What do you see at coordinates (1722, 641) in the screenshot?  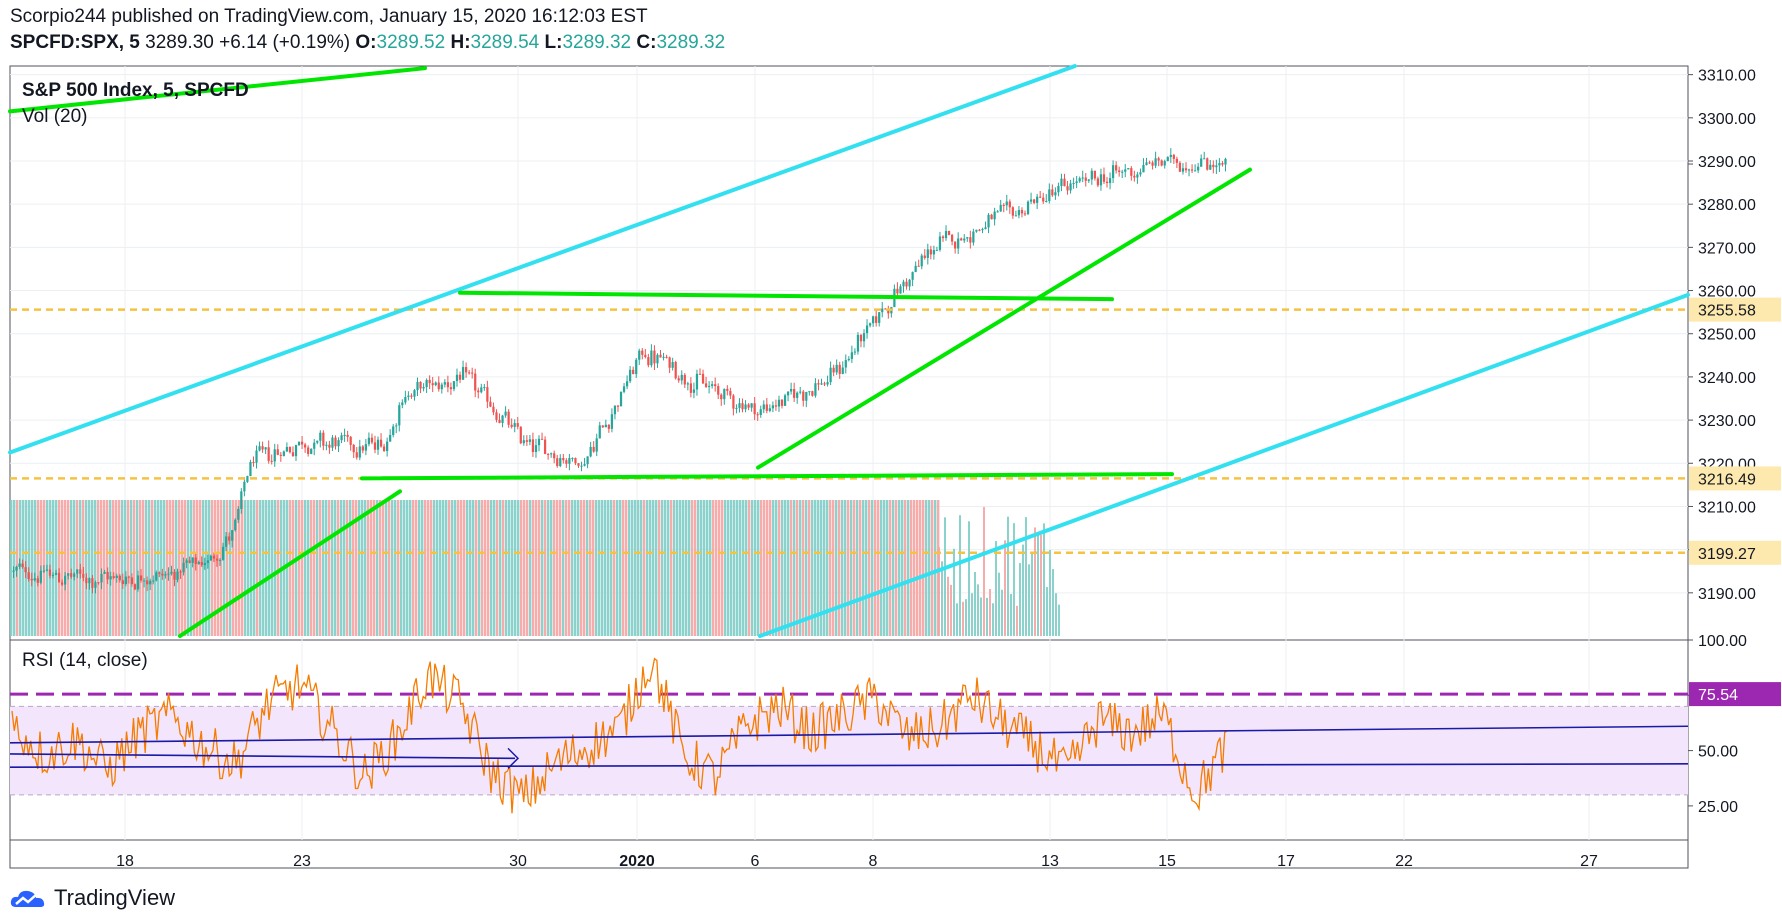 I see `rsi-tick-label: 100.00` at bounding box center [1722, 641].